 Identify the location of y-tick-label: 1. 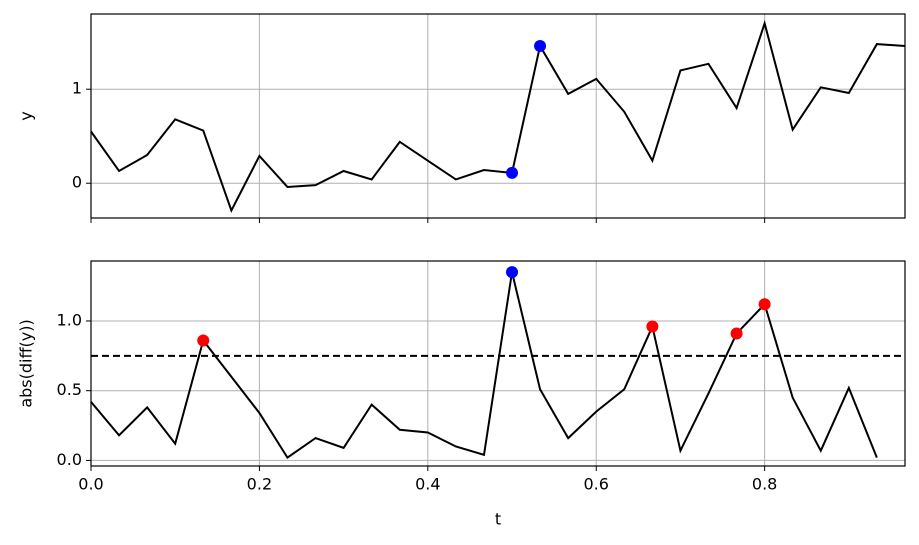
(77, 88).